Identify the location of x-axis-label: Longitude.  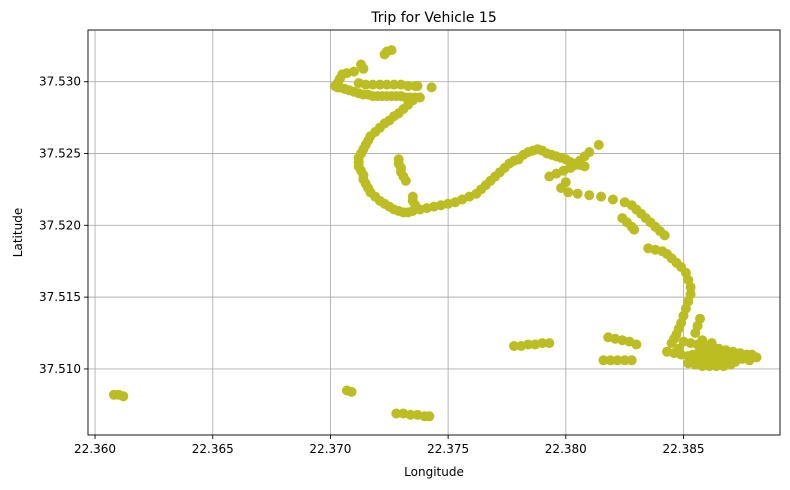
(434, 472).